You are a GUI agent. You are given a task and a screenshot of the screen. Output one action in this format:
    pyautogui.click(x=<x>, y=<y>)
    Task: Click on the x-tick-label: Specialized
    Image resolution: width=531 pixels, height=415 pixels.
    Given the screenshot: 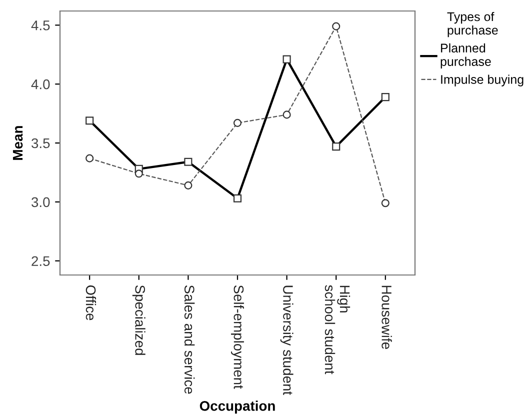 What is the action you would take?
    pyautogui.click(x=139, y=320)
    